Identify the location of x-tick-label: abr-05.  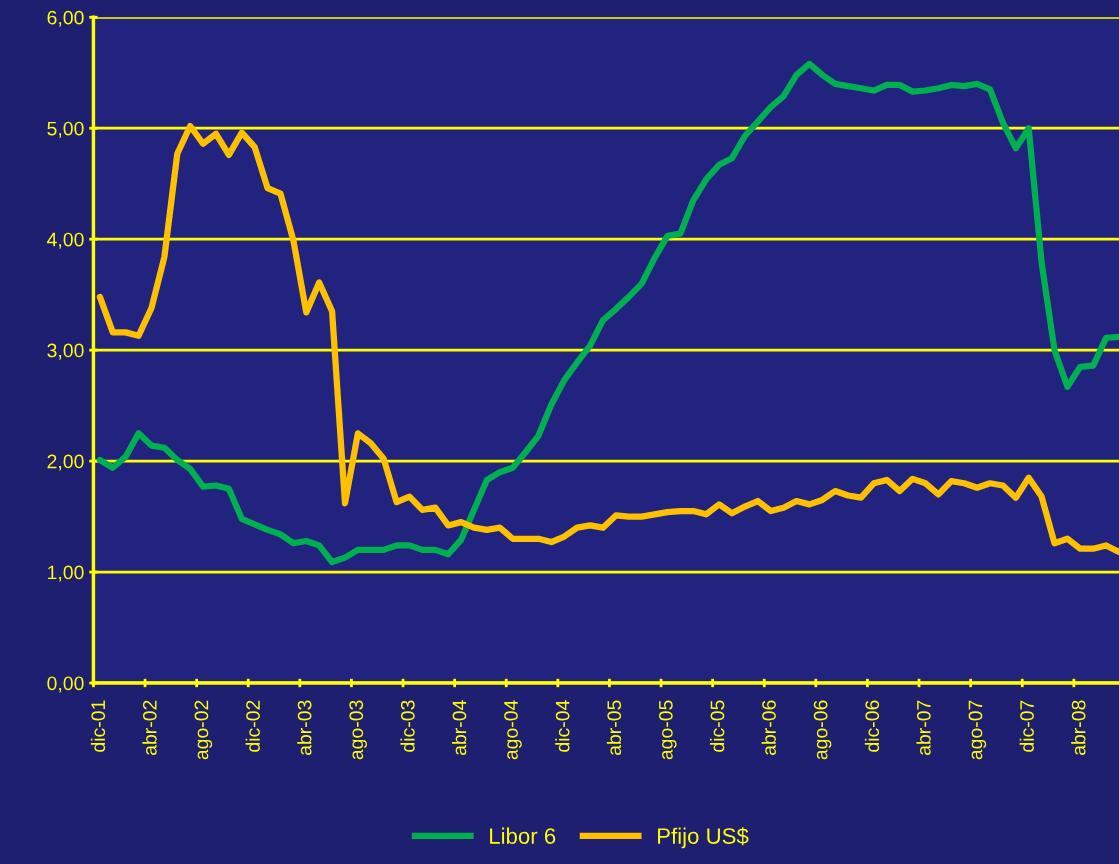
(614, 728).